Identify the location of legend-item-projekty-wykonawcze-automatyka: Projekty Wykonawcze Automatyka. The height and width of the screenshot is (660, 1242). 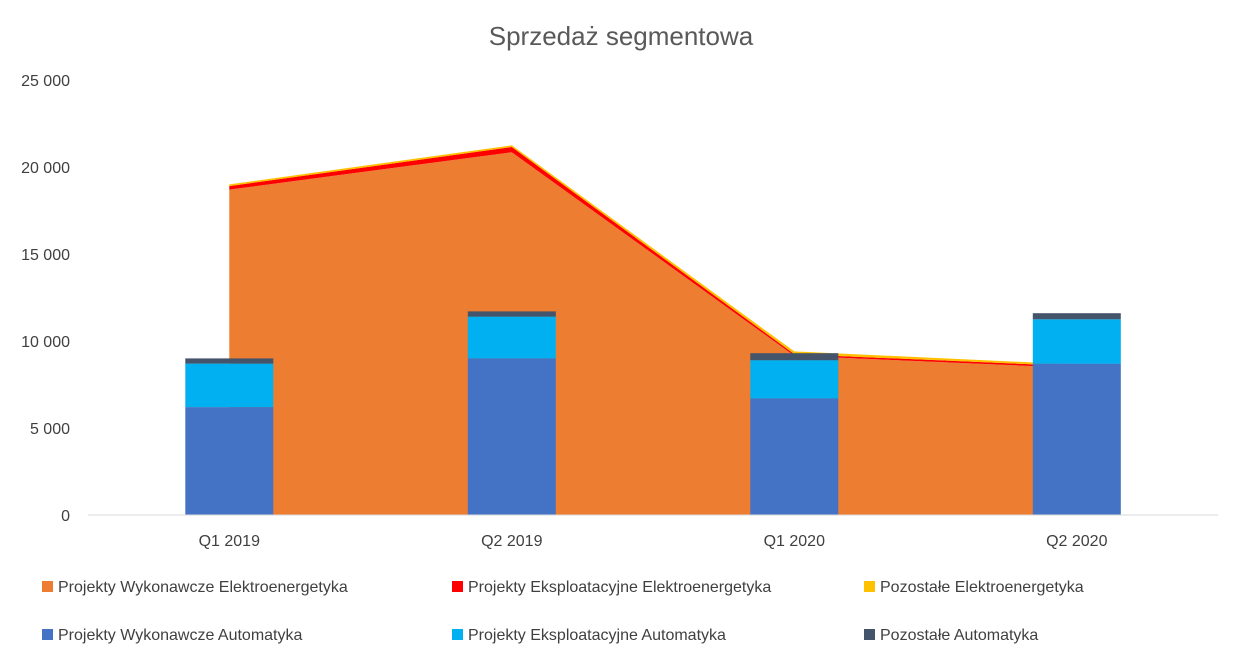
(172, 635).